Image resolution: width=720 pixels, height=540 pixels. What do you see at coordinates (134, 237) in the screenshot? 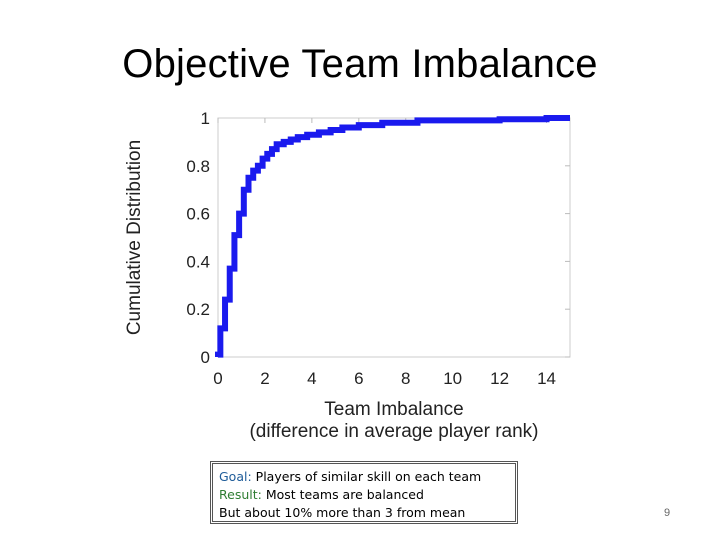
I see `y-axis-label: Cumulative Distribution` at bounding box center [134, 237].